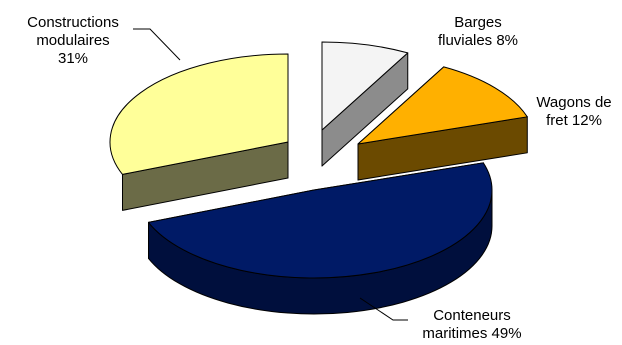 This screenshot has width=622, height=345. Describe the element at coordinates (157, 44) in the screenshot. I see `leader-line-constructions` at that location.